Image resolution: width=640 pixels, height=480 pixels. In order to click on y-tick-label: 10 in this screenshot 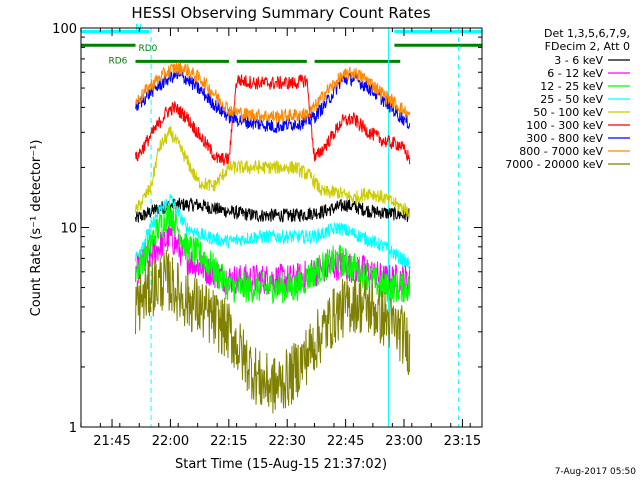, I will do `click(68, 229)`.